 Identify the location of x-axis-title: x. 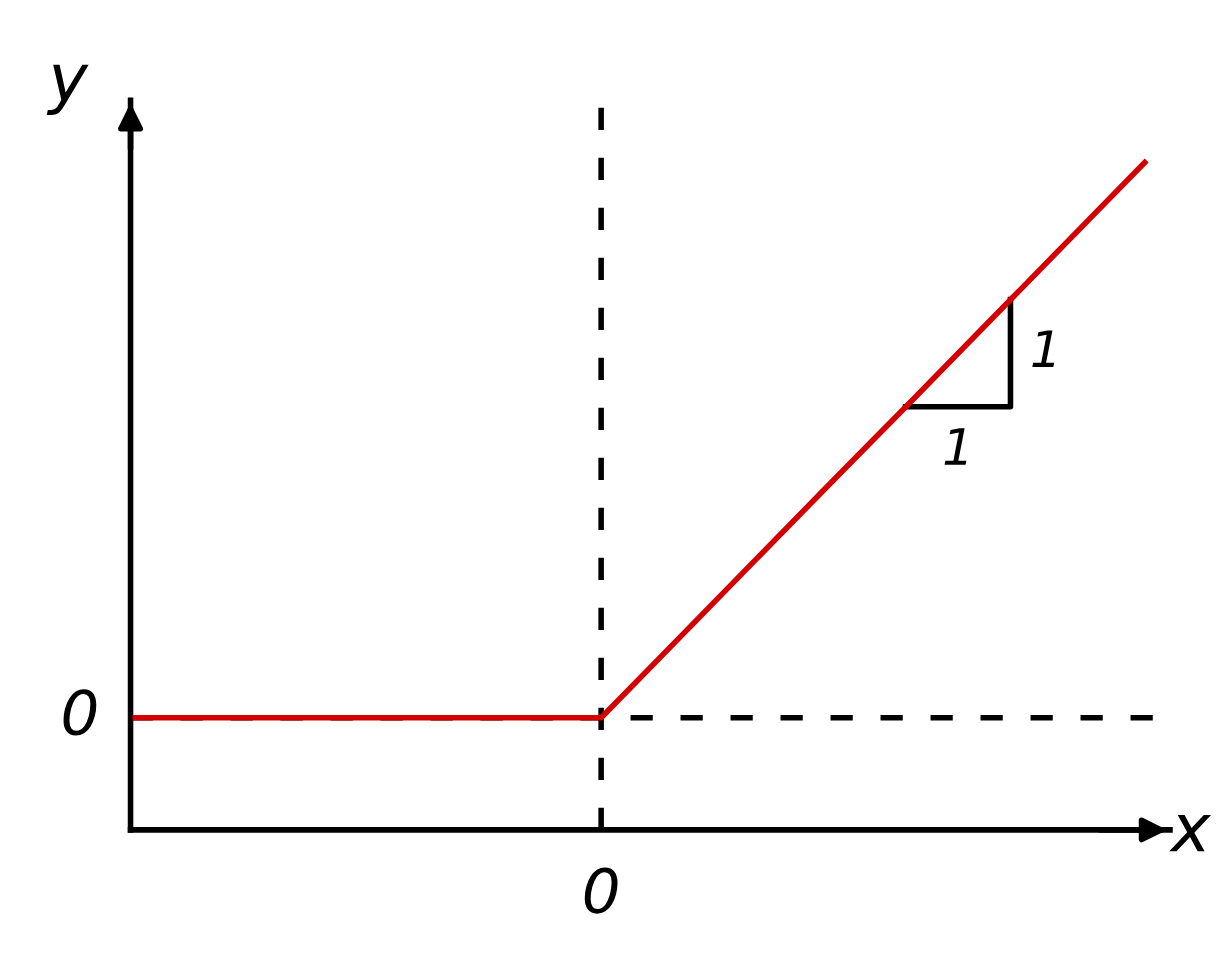
(1190, 833).